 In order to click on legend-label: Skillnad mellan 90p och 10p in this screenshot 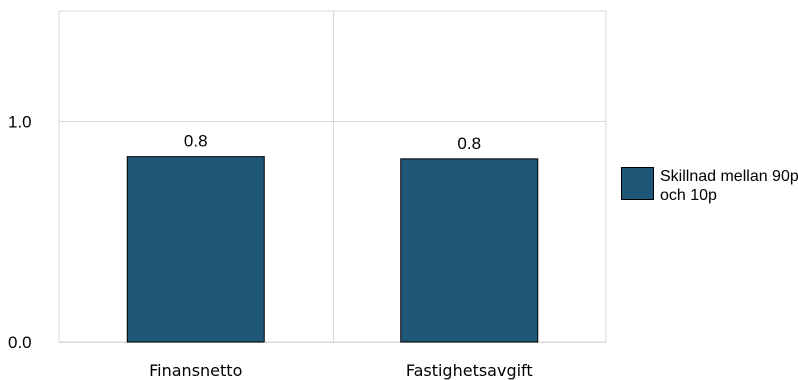, I will do `click(729, 186)`.